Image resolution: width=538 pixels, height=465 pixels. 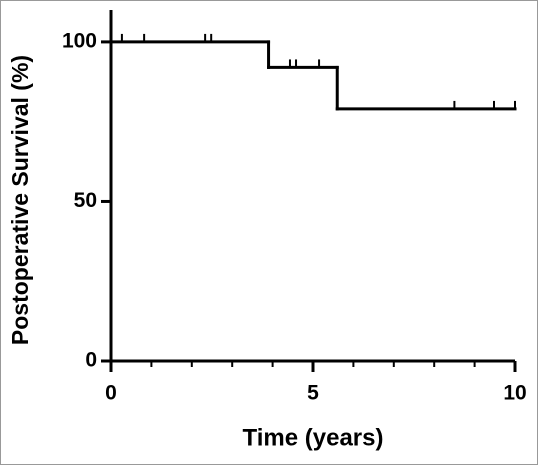 I want to click on y-axis-title: Postoperative Survival (%), so click(x=20, y=200).